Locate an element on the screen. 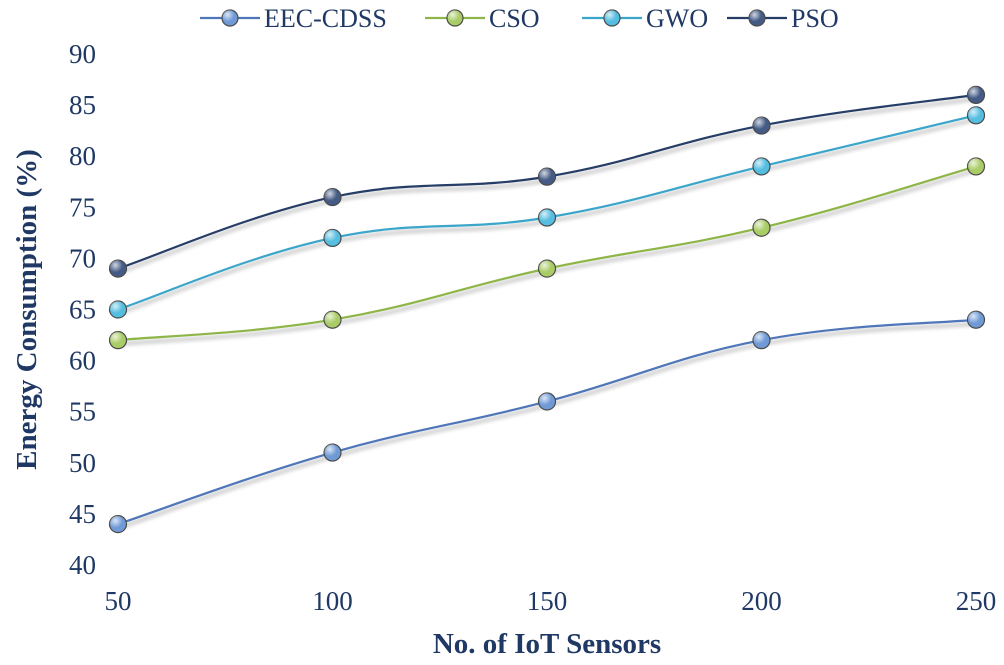 The image size is (1004, 665). y-tick-label: 65 is located at coordinates (82, 310).